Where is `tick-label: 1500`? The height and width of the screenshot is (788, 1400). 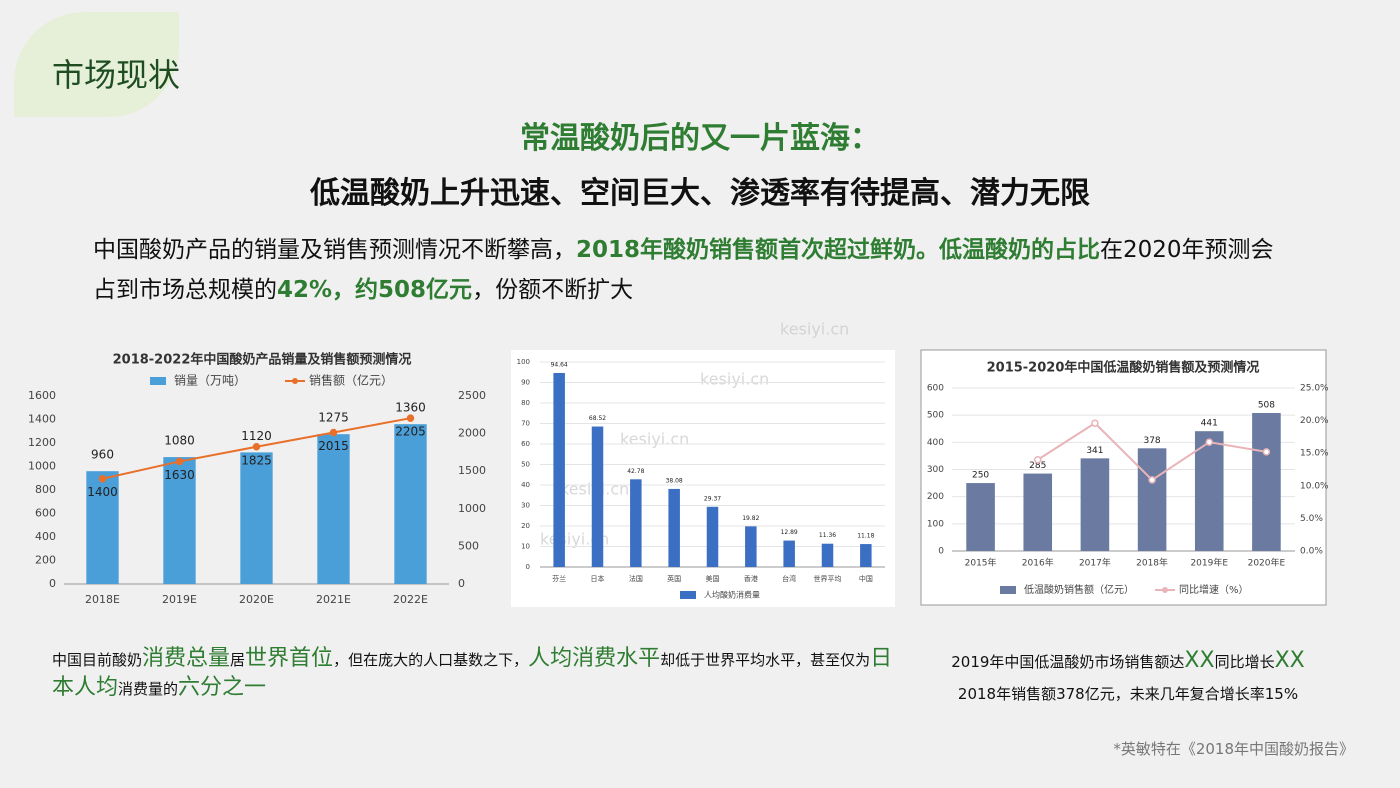 tick-label: 1500 is located at coordinates (472, 470).